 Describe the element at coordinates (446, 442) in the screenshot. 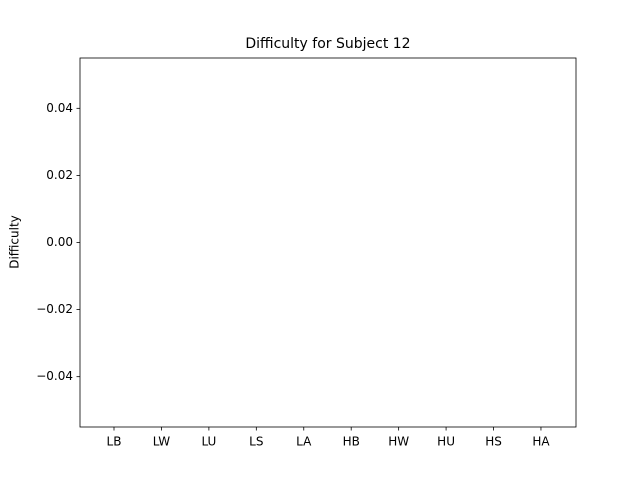

I see `x-tick-label: HU` at that location.